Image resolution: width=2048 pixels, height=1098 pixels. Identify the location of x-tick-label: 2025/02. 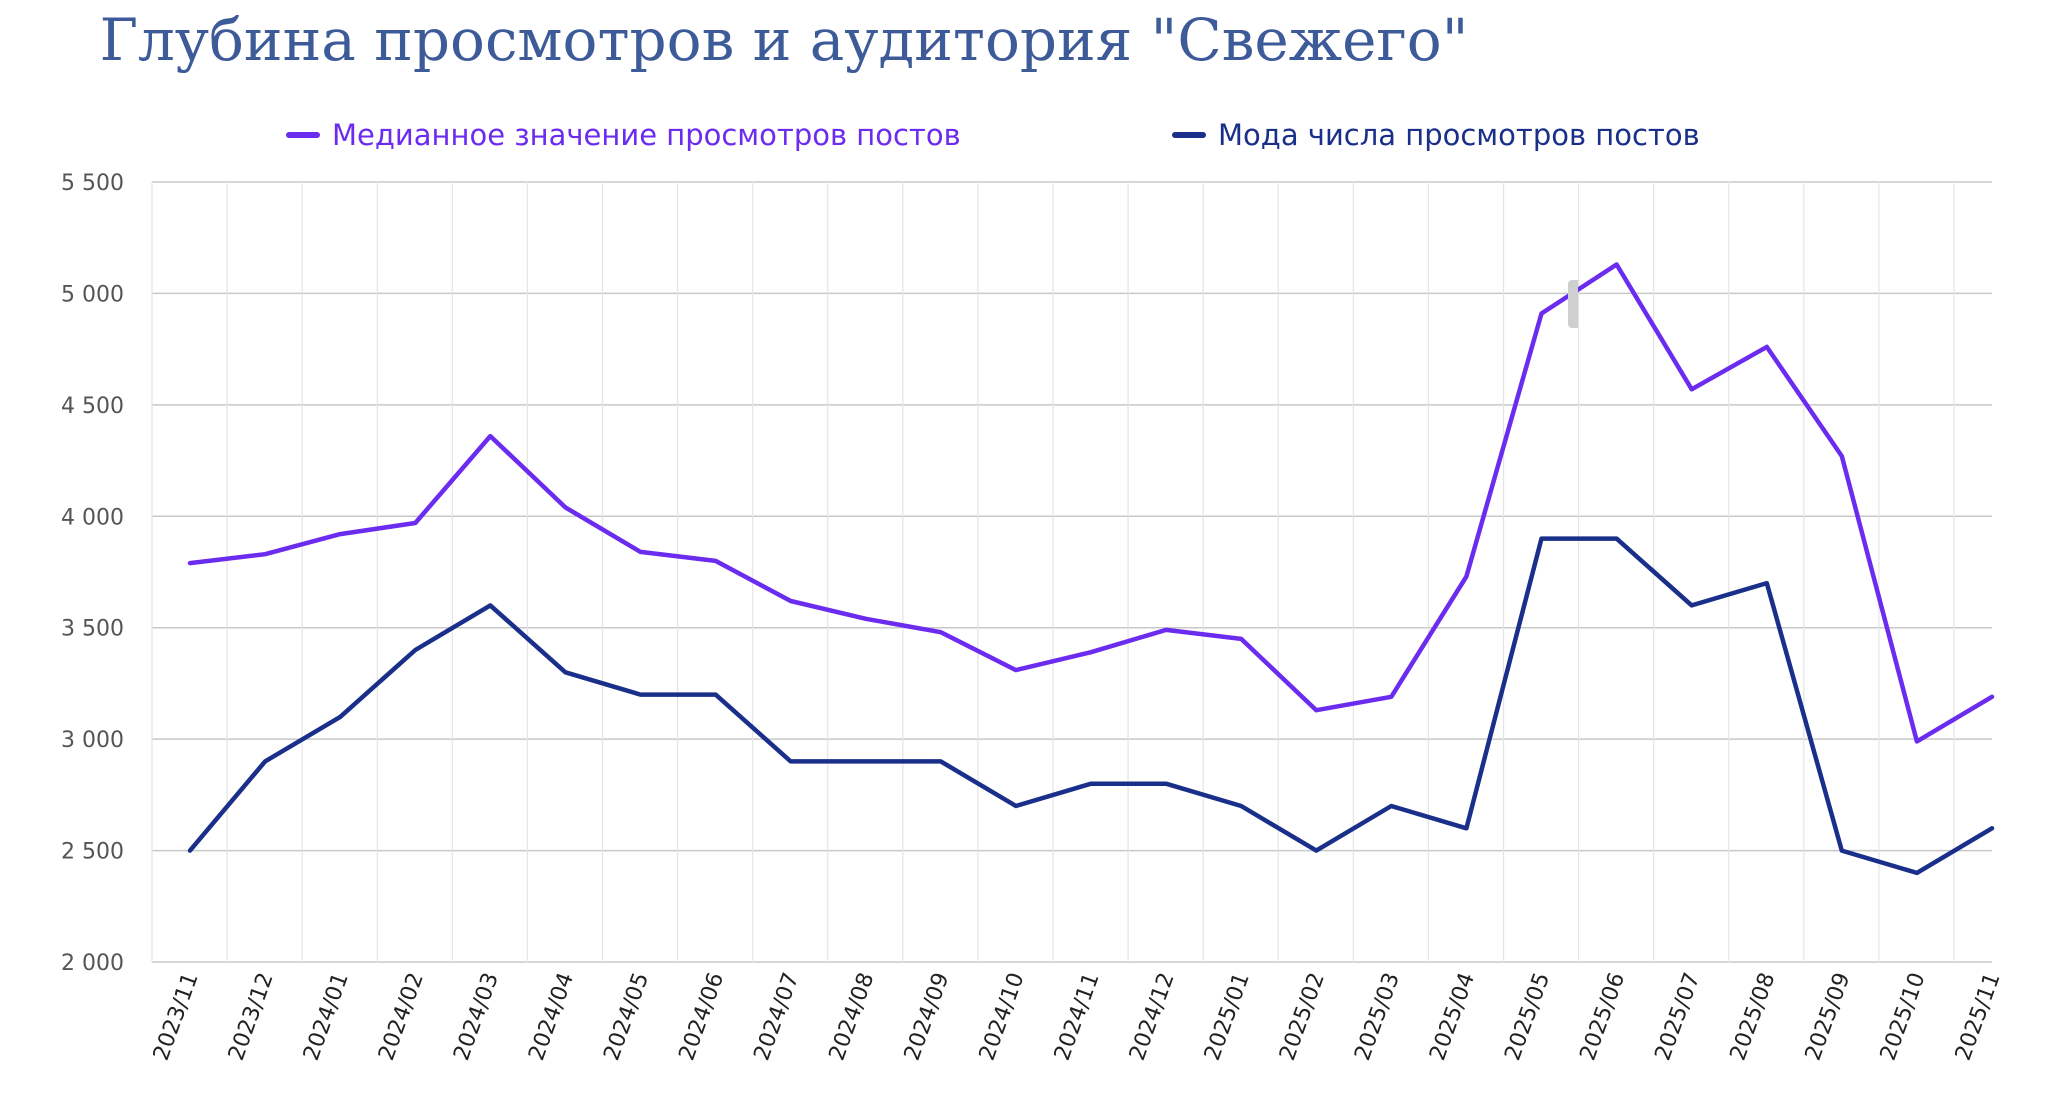
(1302, 1017).